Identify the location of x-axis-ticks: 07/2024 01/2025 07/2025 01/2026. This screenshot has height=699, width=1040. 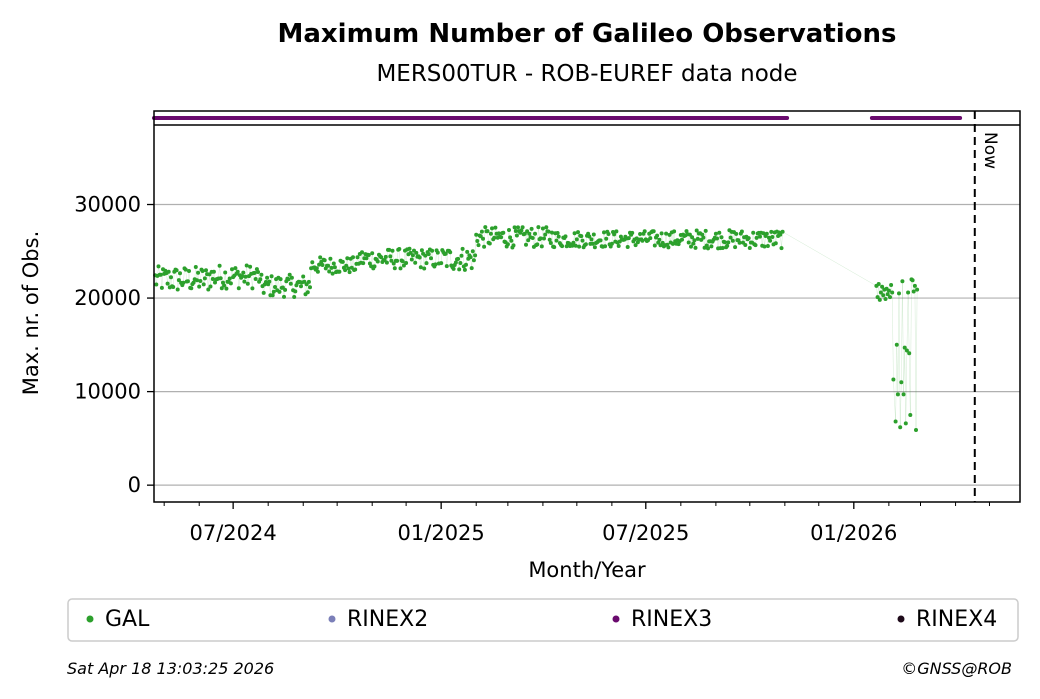
(576, 523).